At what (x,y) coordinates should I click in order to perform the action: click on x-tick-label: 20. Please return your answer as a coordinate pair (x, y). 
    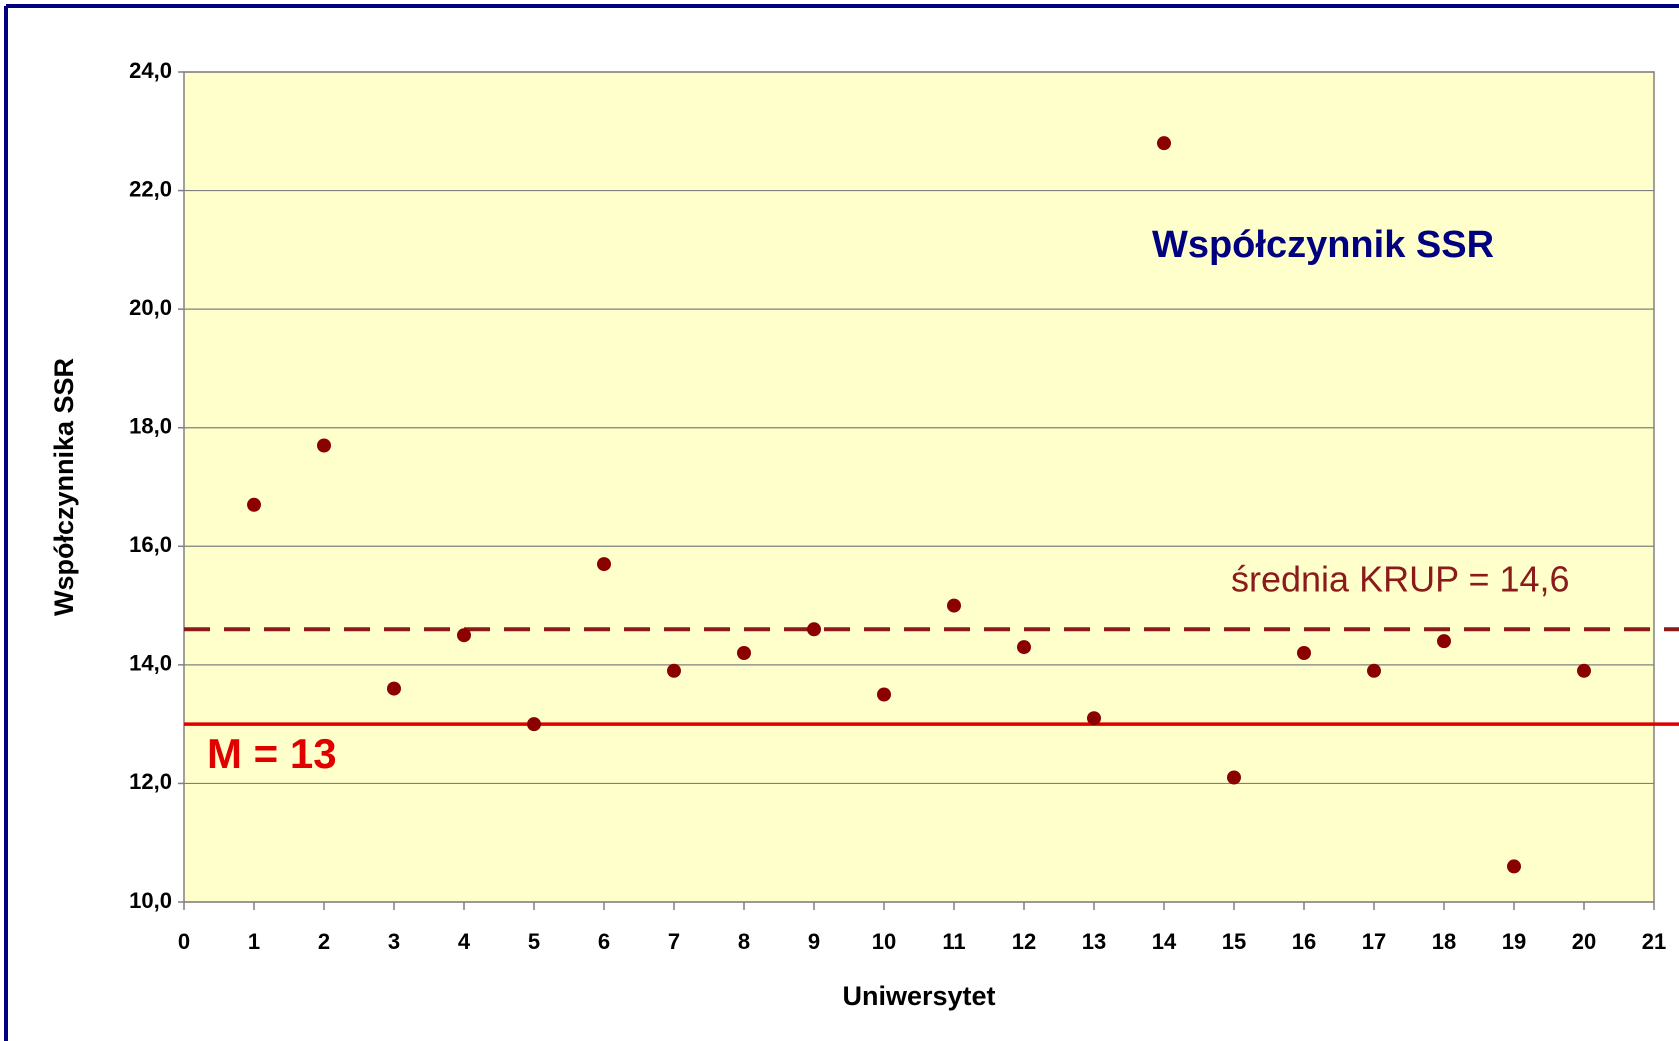
    Looking at the image, I should click on (1584, 941).